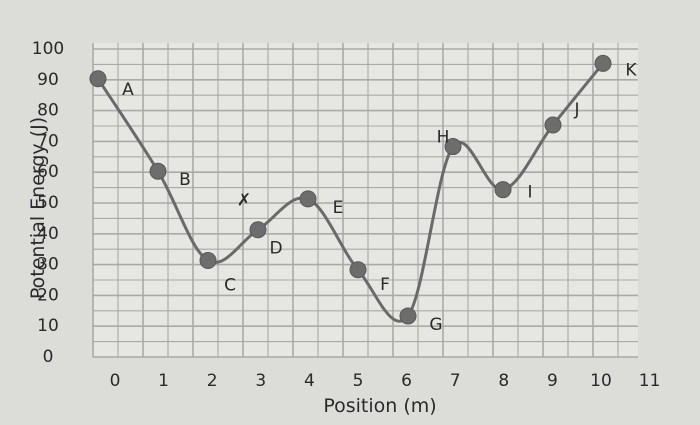 This screenshot has width=700, height=425. What do you see at coordinates (48, 49) in the screenshot?
I see `y-tick-label: 100` at bounding box center [48, 49].